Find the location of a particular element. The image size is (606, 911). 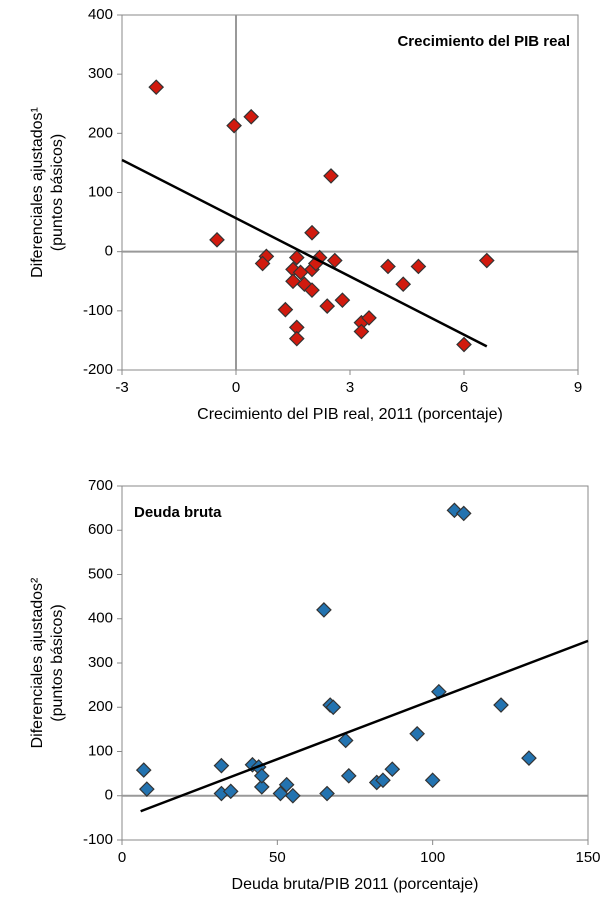

x-tick-label: 100 is located at coordinates (432, 857).